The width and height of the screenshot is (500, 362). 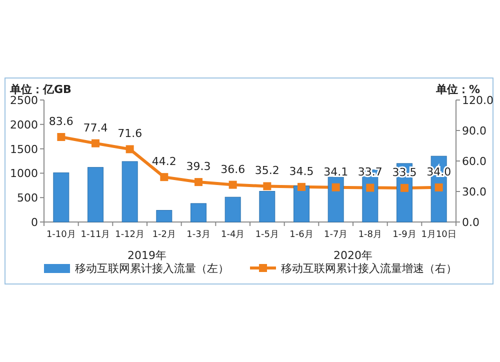 I want to click on y-tick-label: 500, so click(x=27, y=198).